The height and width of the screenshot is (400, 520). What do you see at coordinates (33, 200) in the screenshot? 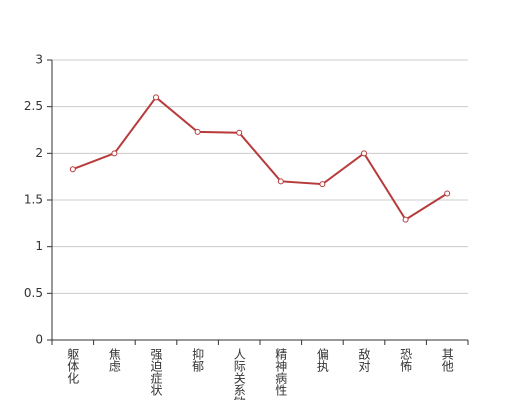
I see `y-tick-label: 1.5` at bounding box center [33, 200].